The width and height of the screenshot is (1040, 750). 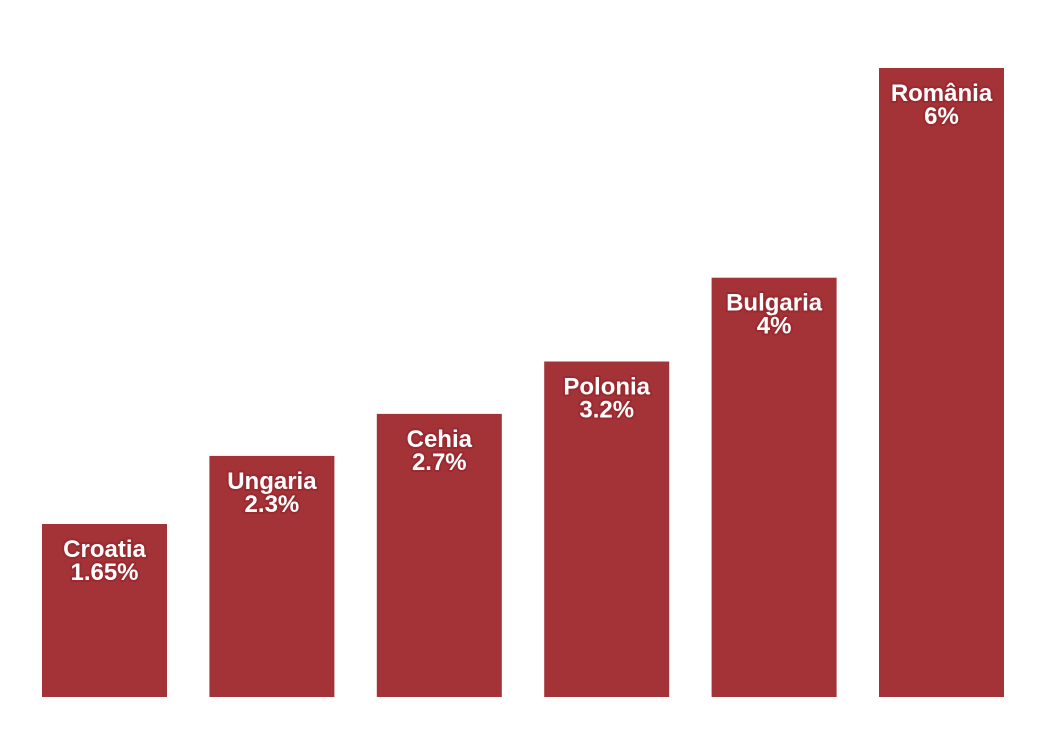 What do you see at coordinates (941, 116) in the screenshot?
I see `bar-value-label: 6%` at bounding box center [941, 116].